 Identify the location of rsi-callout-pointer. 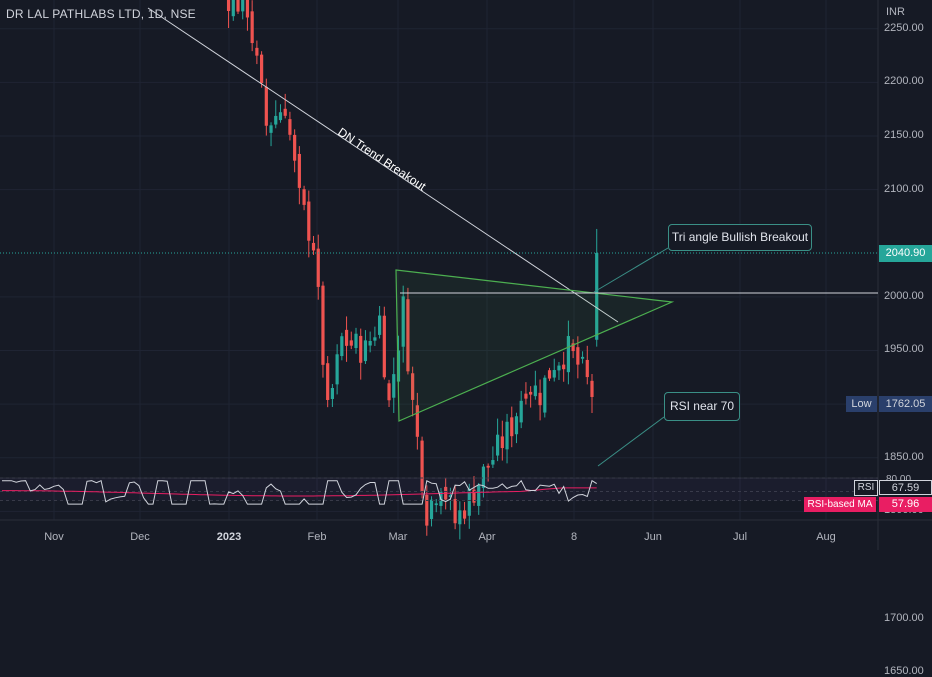
(631, 441).